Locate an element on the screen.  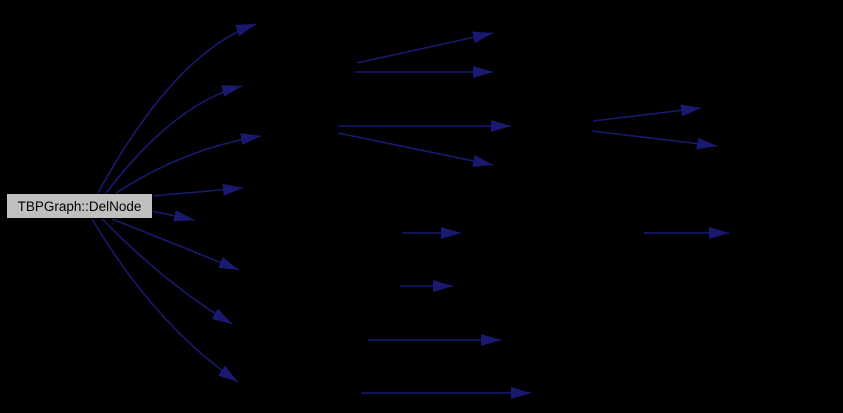
current-node-label: TBPGraph::DelNode is located at coordinates (79, 206).